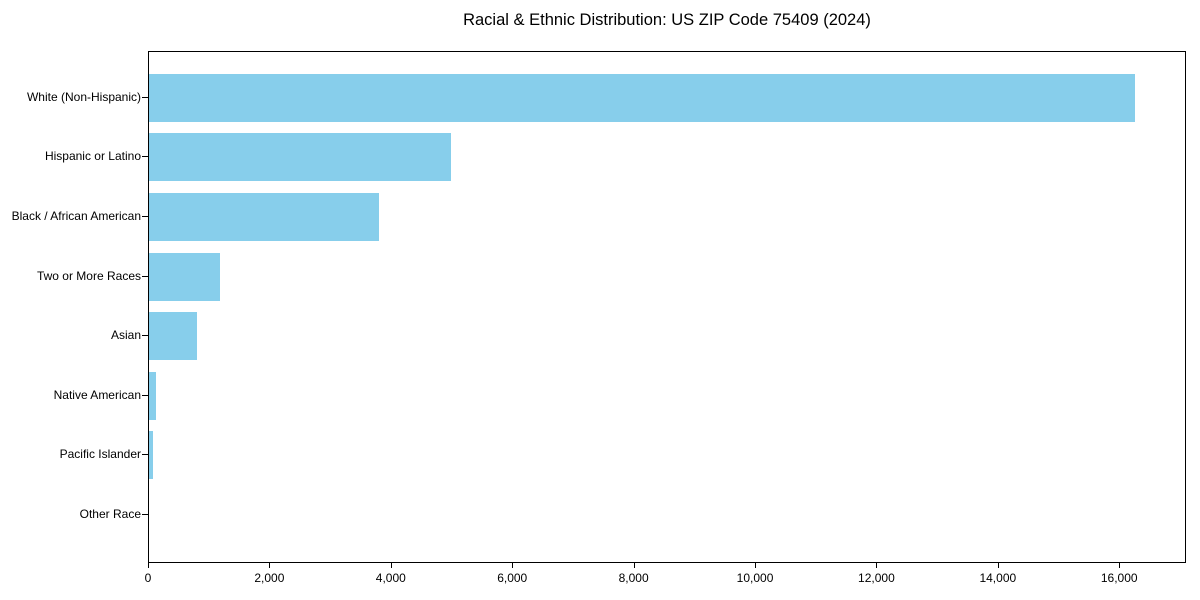 This screenshot has width=1200, height=600. What do you see at coordinates (83, 96) in the screenshot?
I see `category-label: White (Non-Hispanic)` at bounding box center [83, 96].